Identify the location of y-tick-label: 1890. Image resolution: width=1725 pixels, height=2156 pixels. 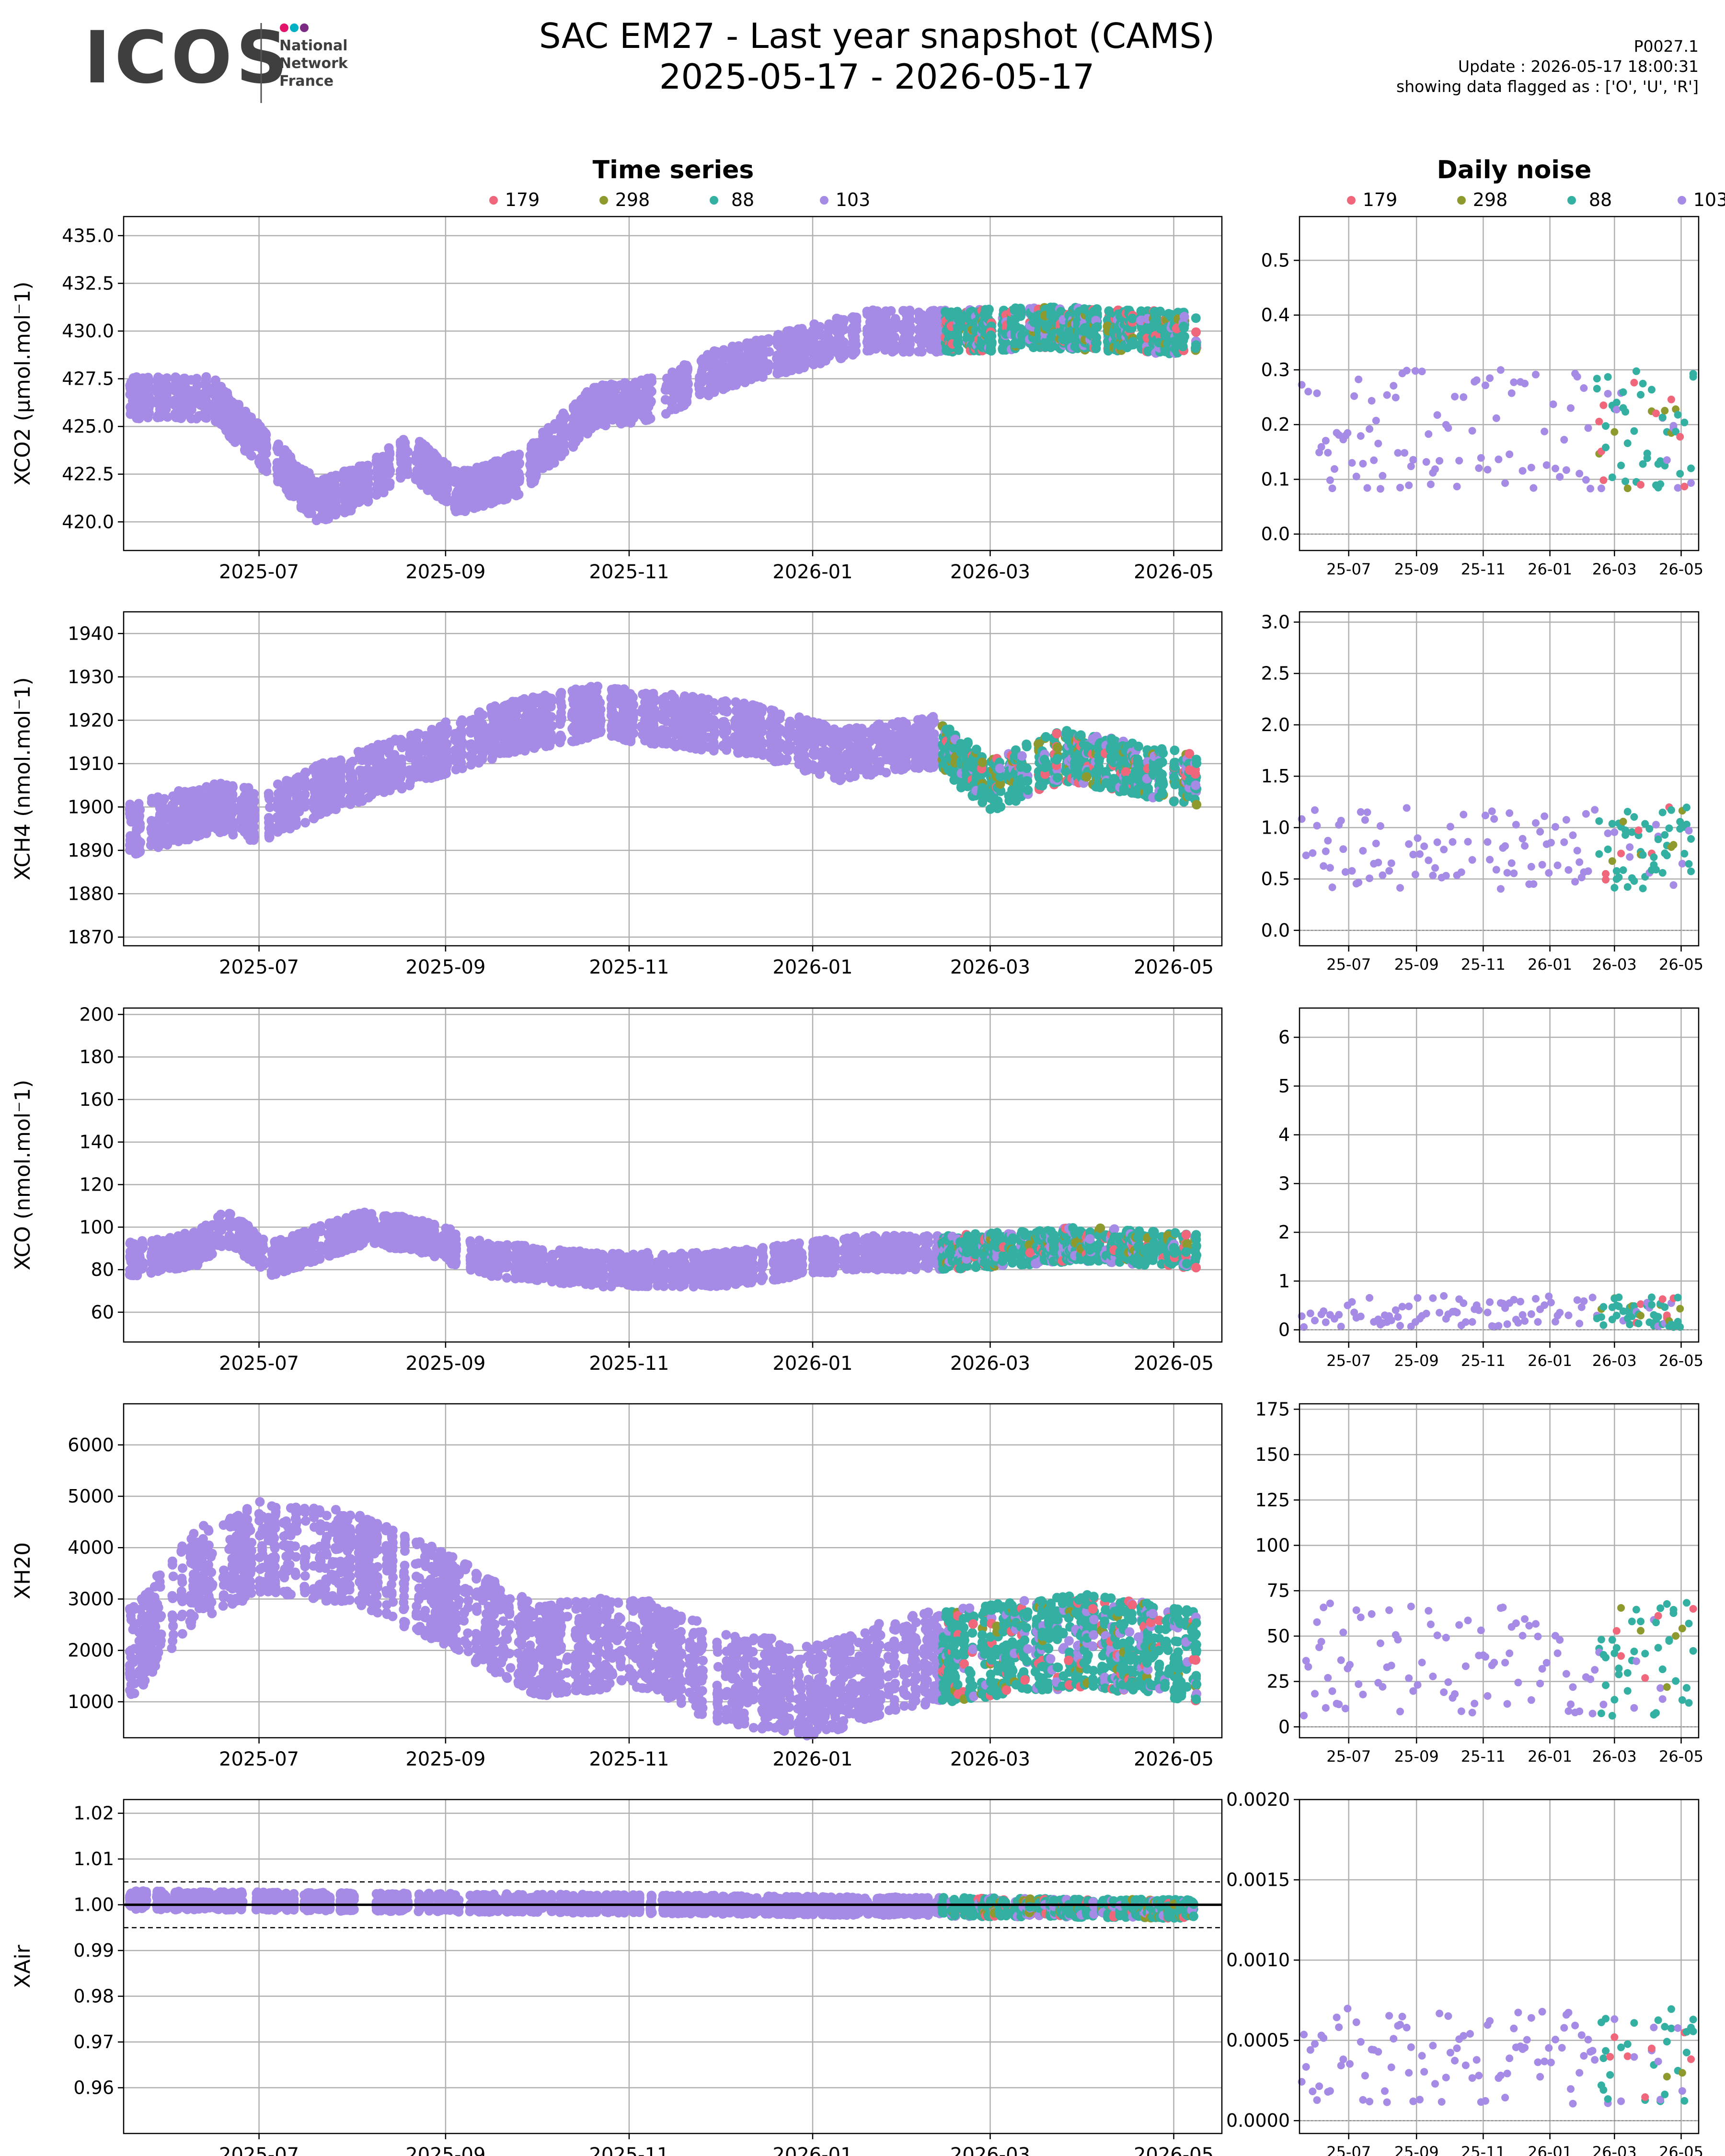
(91, 850).